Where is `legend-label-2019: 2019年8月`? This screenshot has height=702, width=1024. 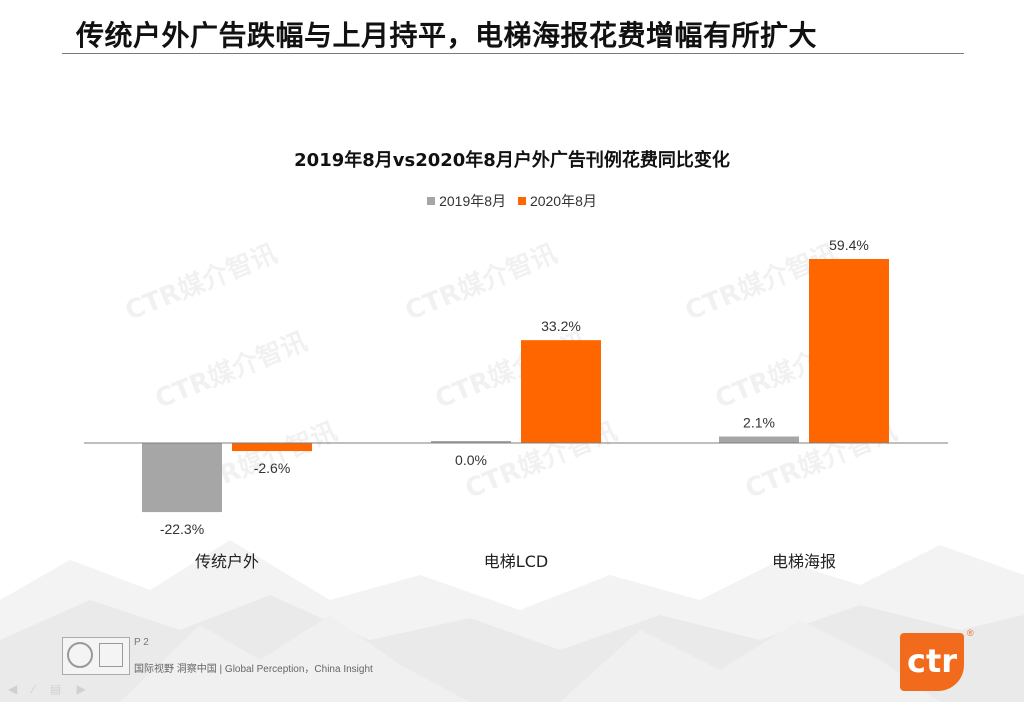
legend-label-2019: 2019年8月 is located at coordinates (473, 201).